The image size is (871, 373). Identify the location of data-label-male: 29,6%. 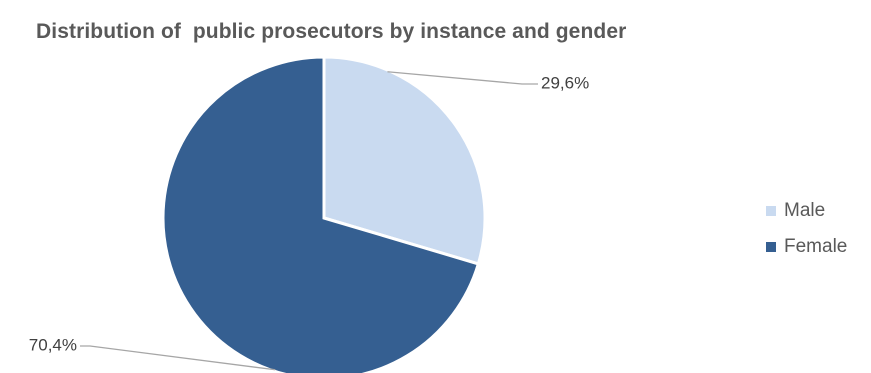
(565, 82).